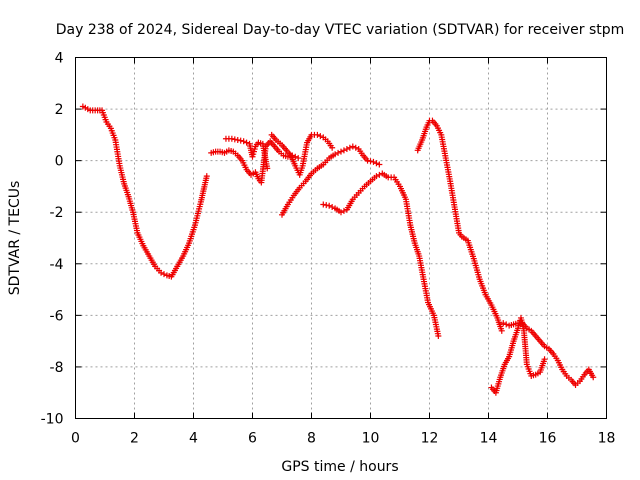 Image resolution: width=640 pixels, height=480 pixels. I want to click on x-tick-label: 2, so click(134, 439).